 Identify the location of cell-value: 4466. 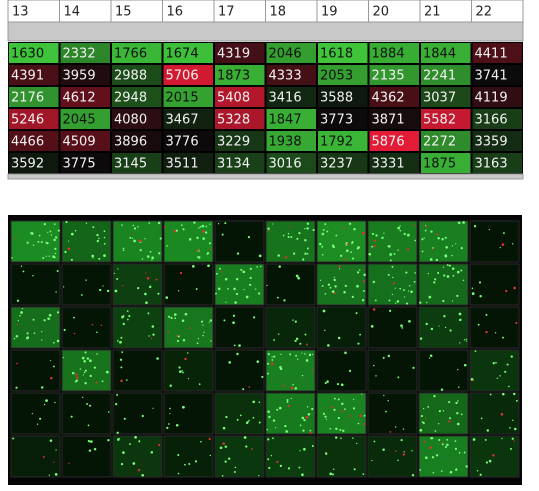
(27, 142).